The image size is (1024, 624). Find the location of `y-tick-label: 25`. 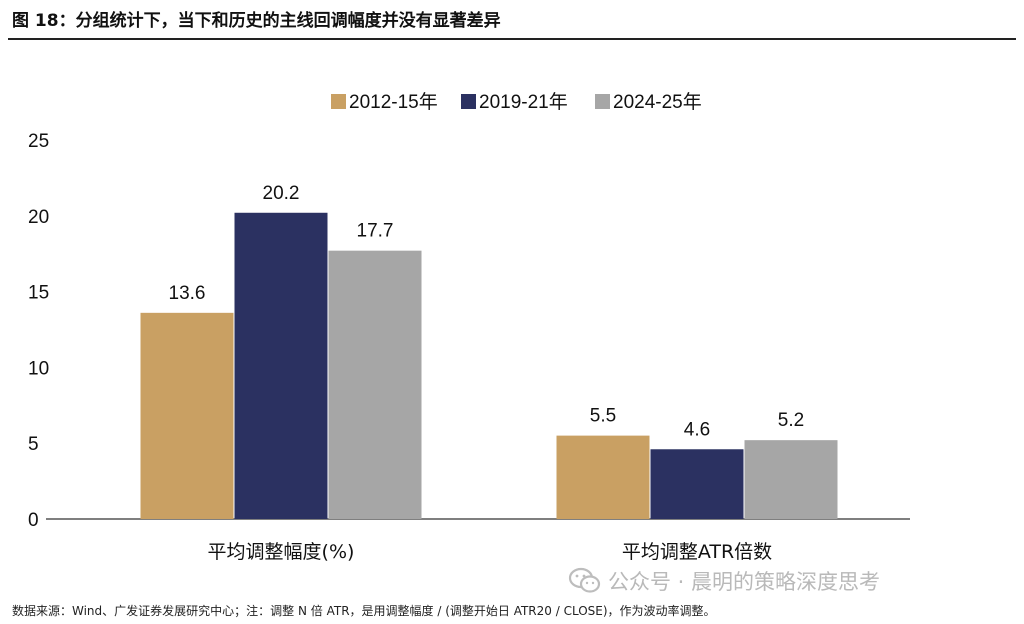

y-tick-label: 25 is located at coordinates (38, 141).